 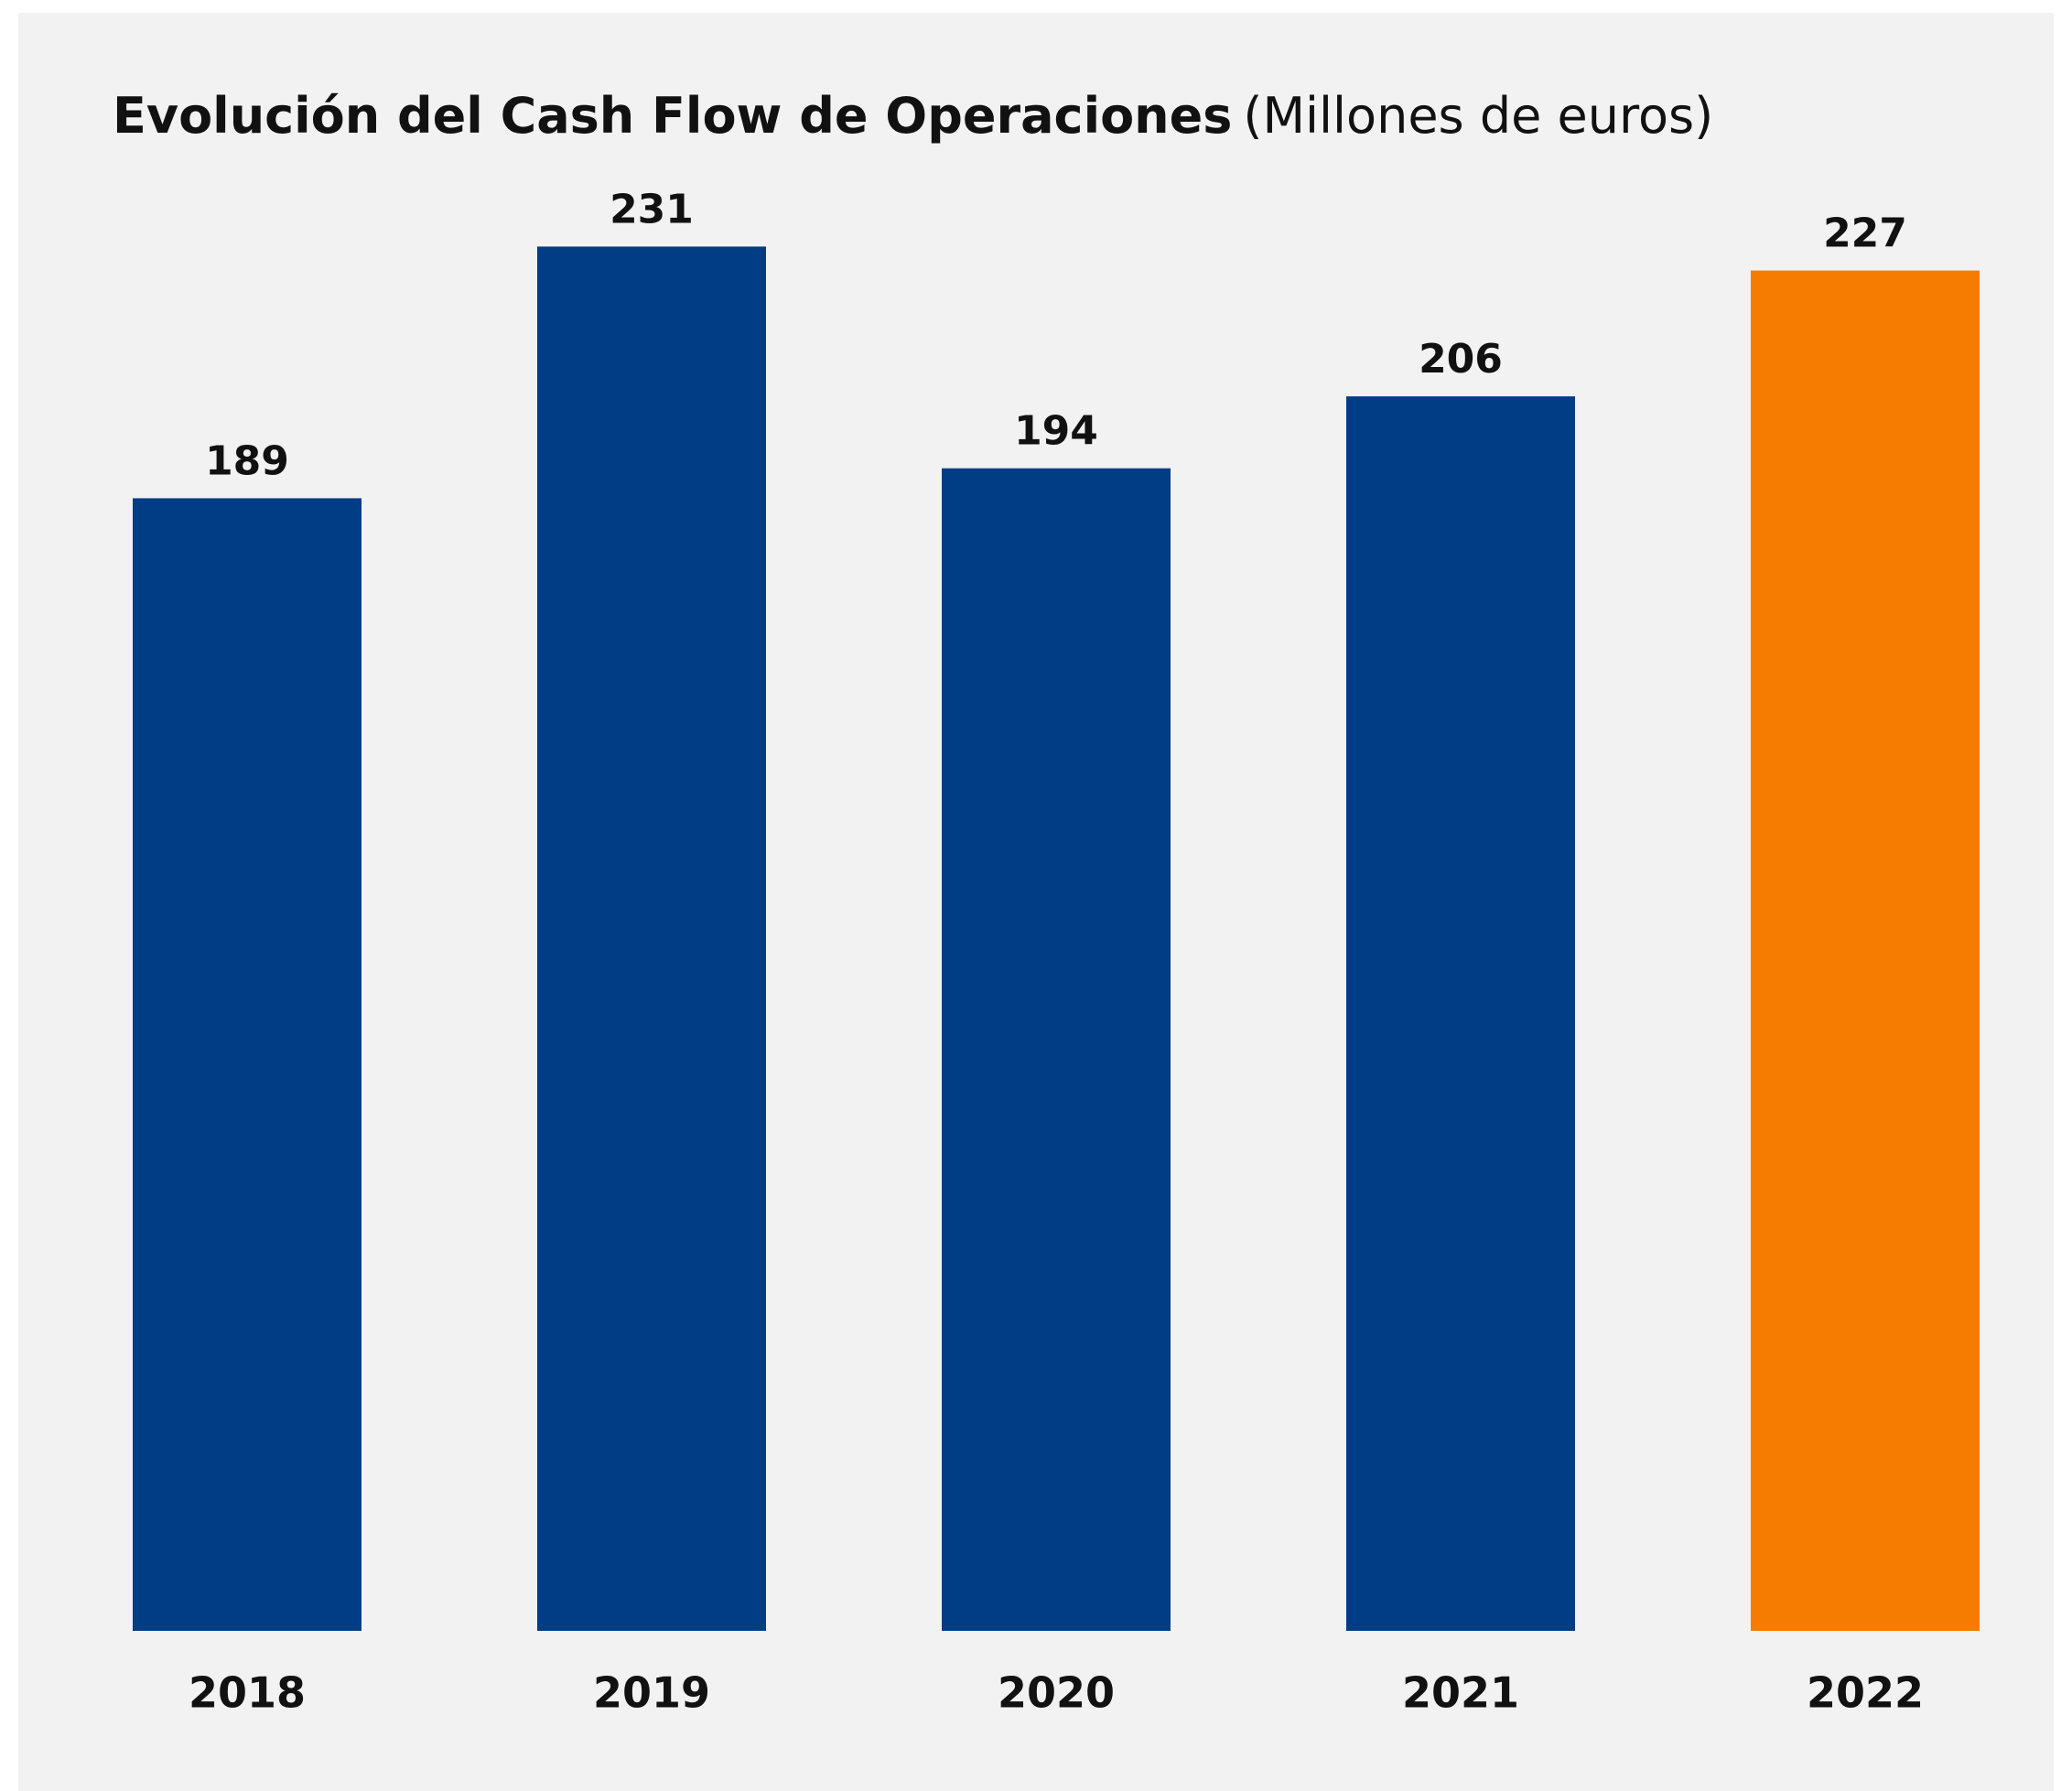 I want to click on value-label: 227, so click(x=1865, y=233).